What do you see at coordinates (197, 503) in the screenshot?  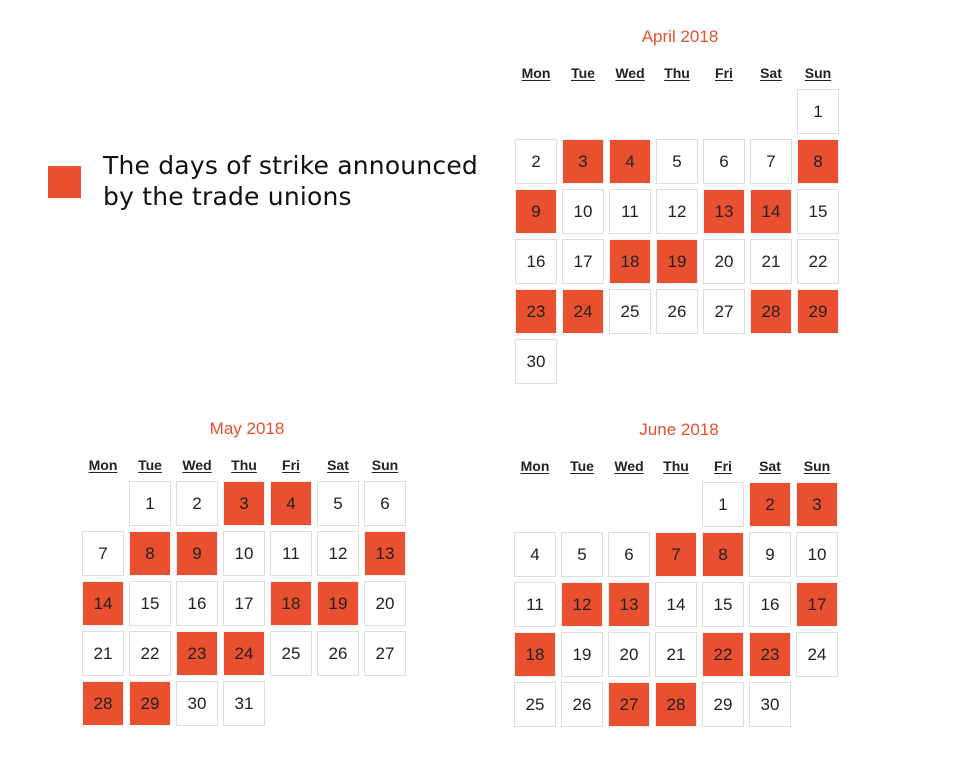 I see `day-cell: 2` at bounding box center [197, 503].